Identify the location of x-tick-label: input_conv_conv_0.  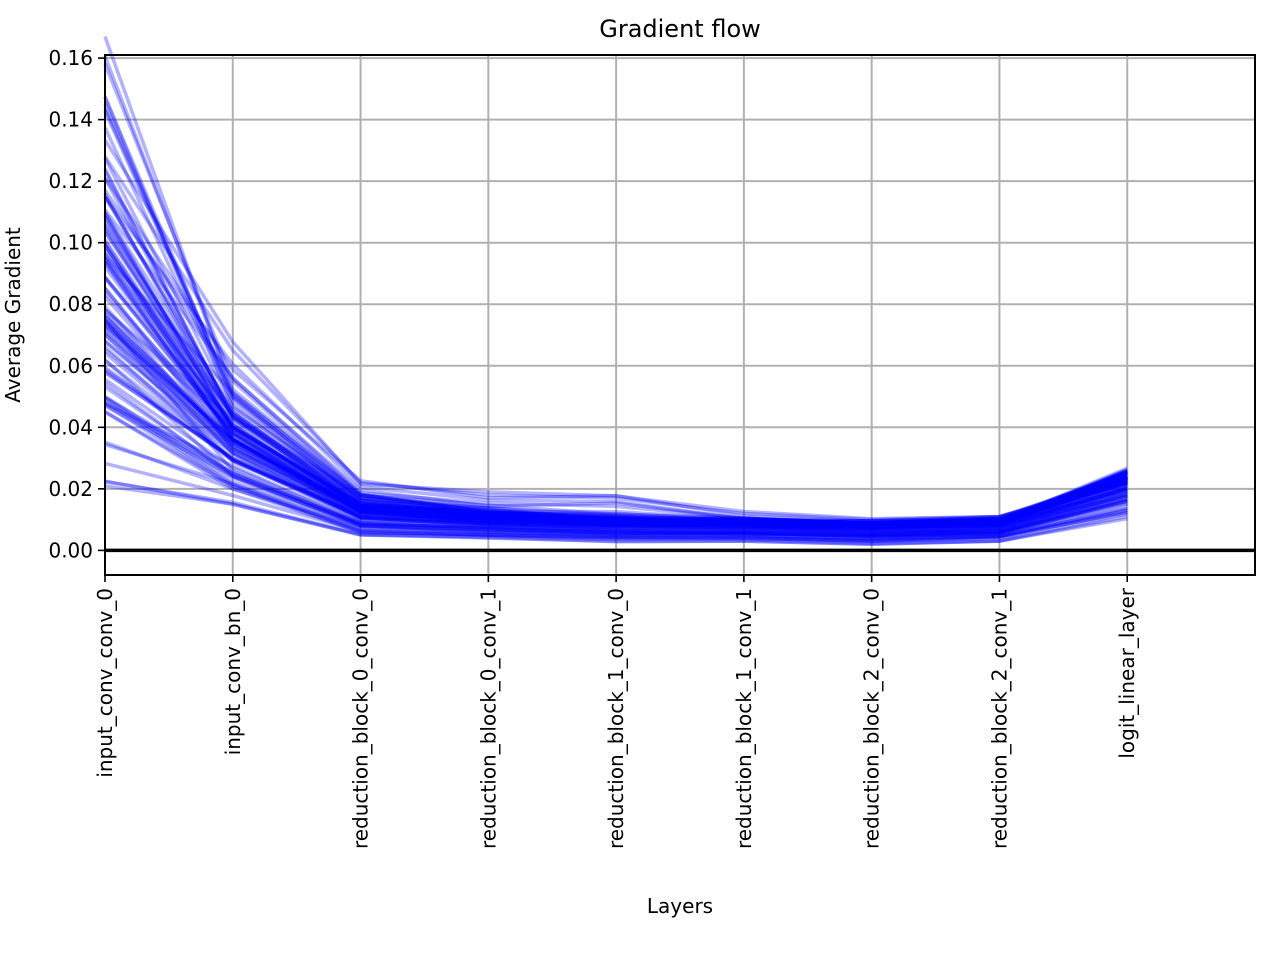
(105, 683).